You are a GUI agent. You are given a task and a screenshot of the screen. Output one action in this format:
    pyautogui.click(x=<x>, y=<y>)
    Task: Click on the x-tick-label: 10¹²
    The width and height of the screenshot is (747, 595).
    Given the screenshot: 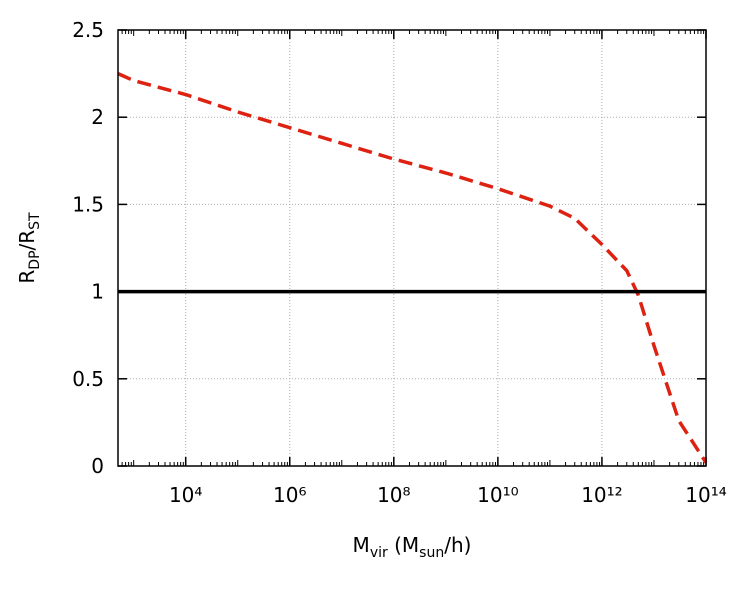 What is the action you would take?
    pyautogui.click(x=601, y=495)
    